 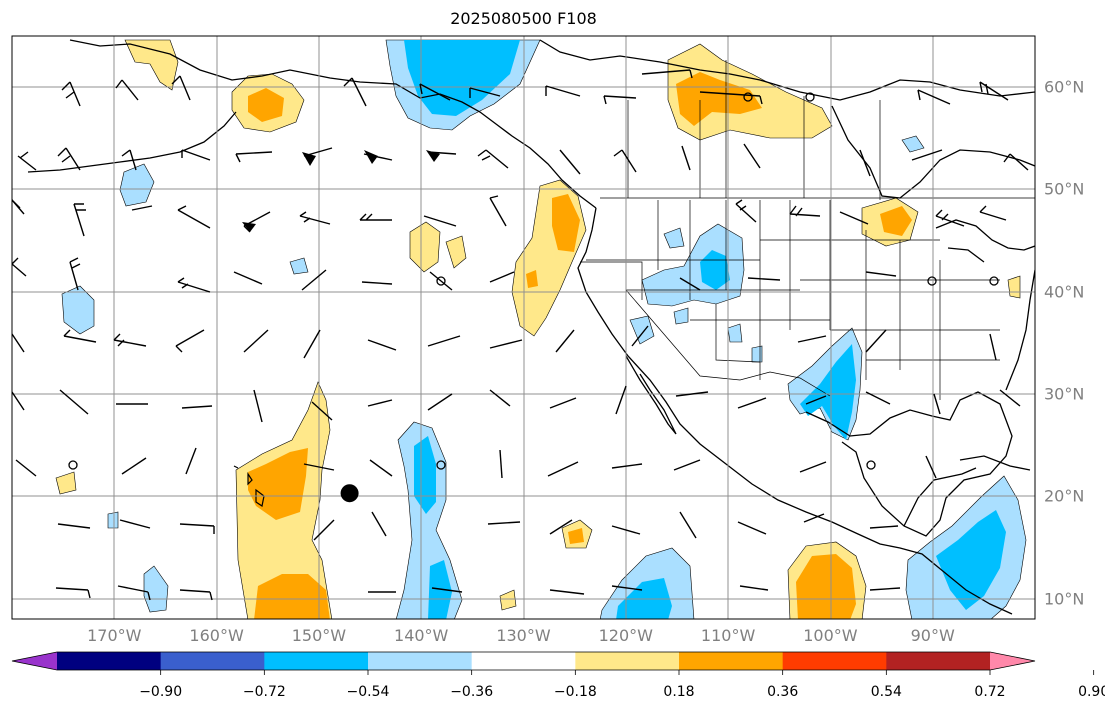 I want to click on colorbar-extend-high, so click(x=1012, y=661).